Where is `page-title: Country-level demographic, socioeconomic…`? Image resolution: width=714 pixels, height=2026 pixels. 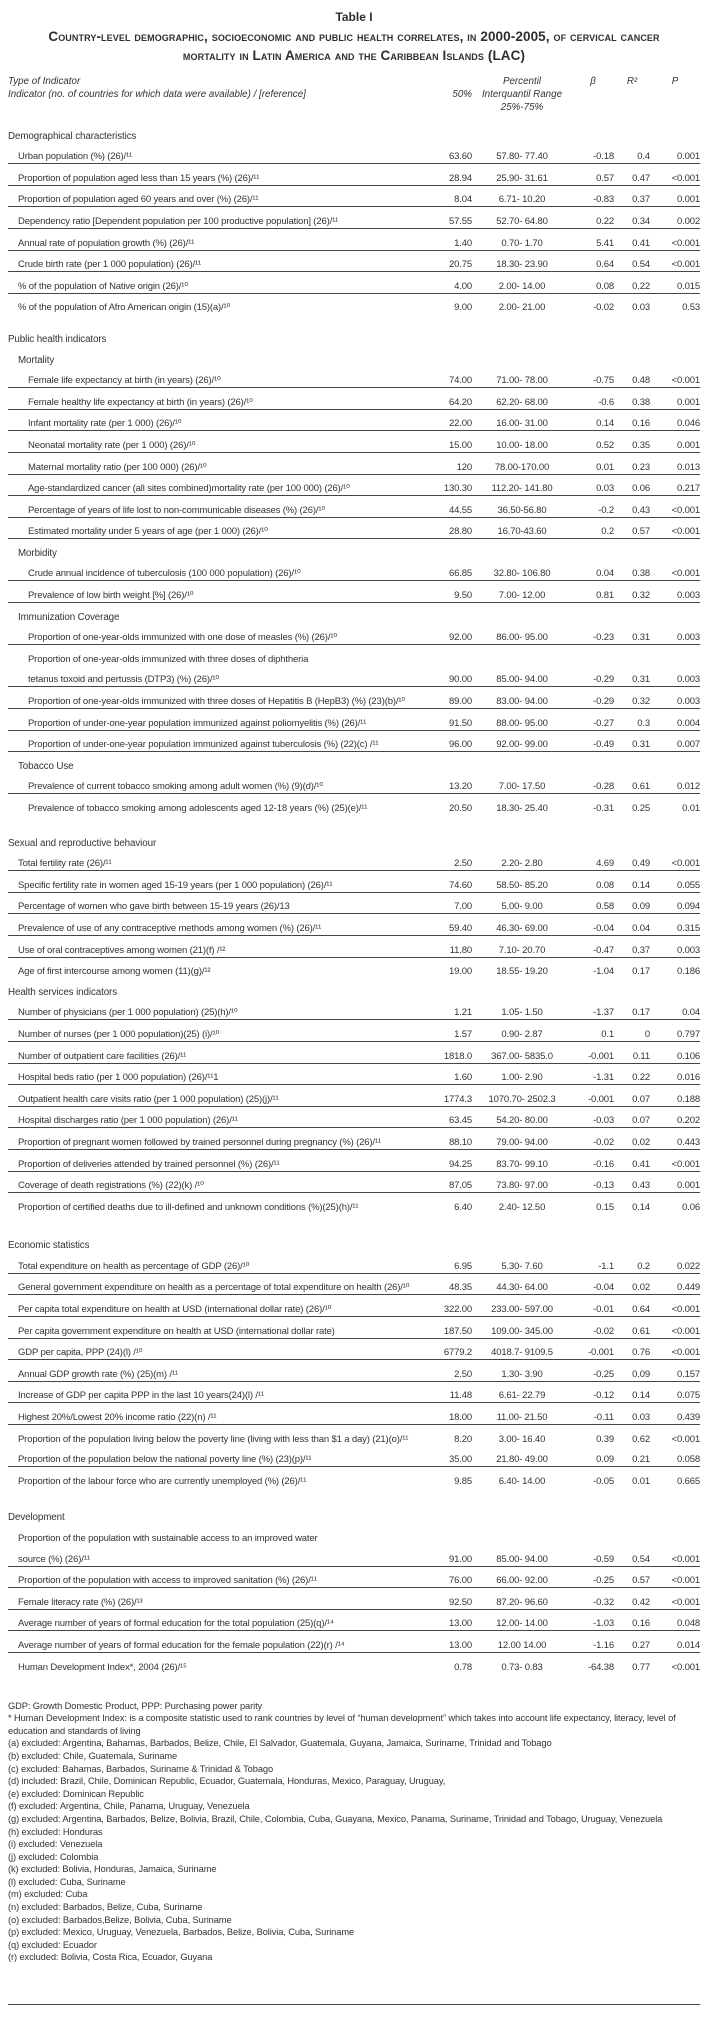
page-title: Country-level demographic, socioeconomic… is located at coordinates (354, 46).